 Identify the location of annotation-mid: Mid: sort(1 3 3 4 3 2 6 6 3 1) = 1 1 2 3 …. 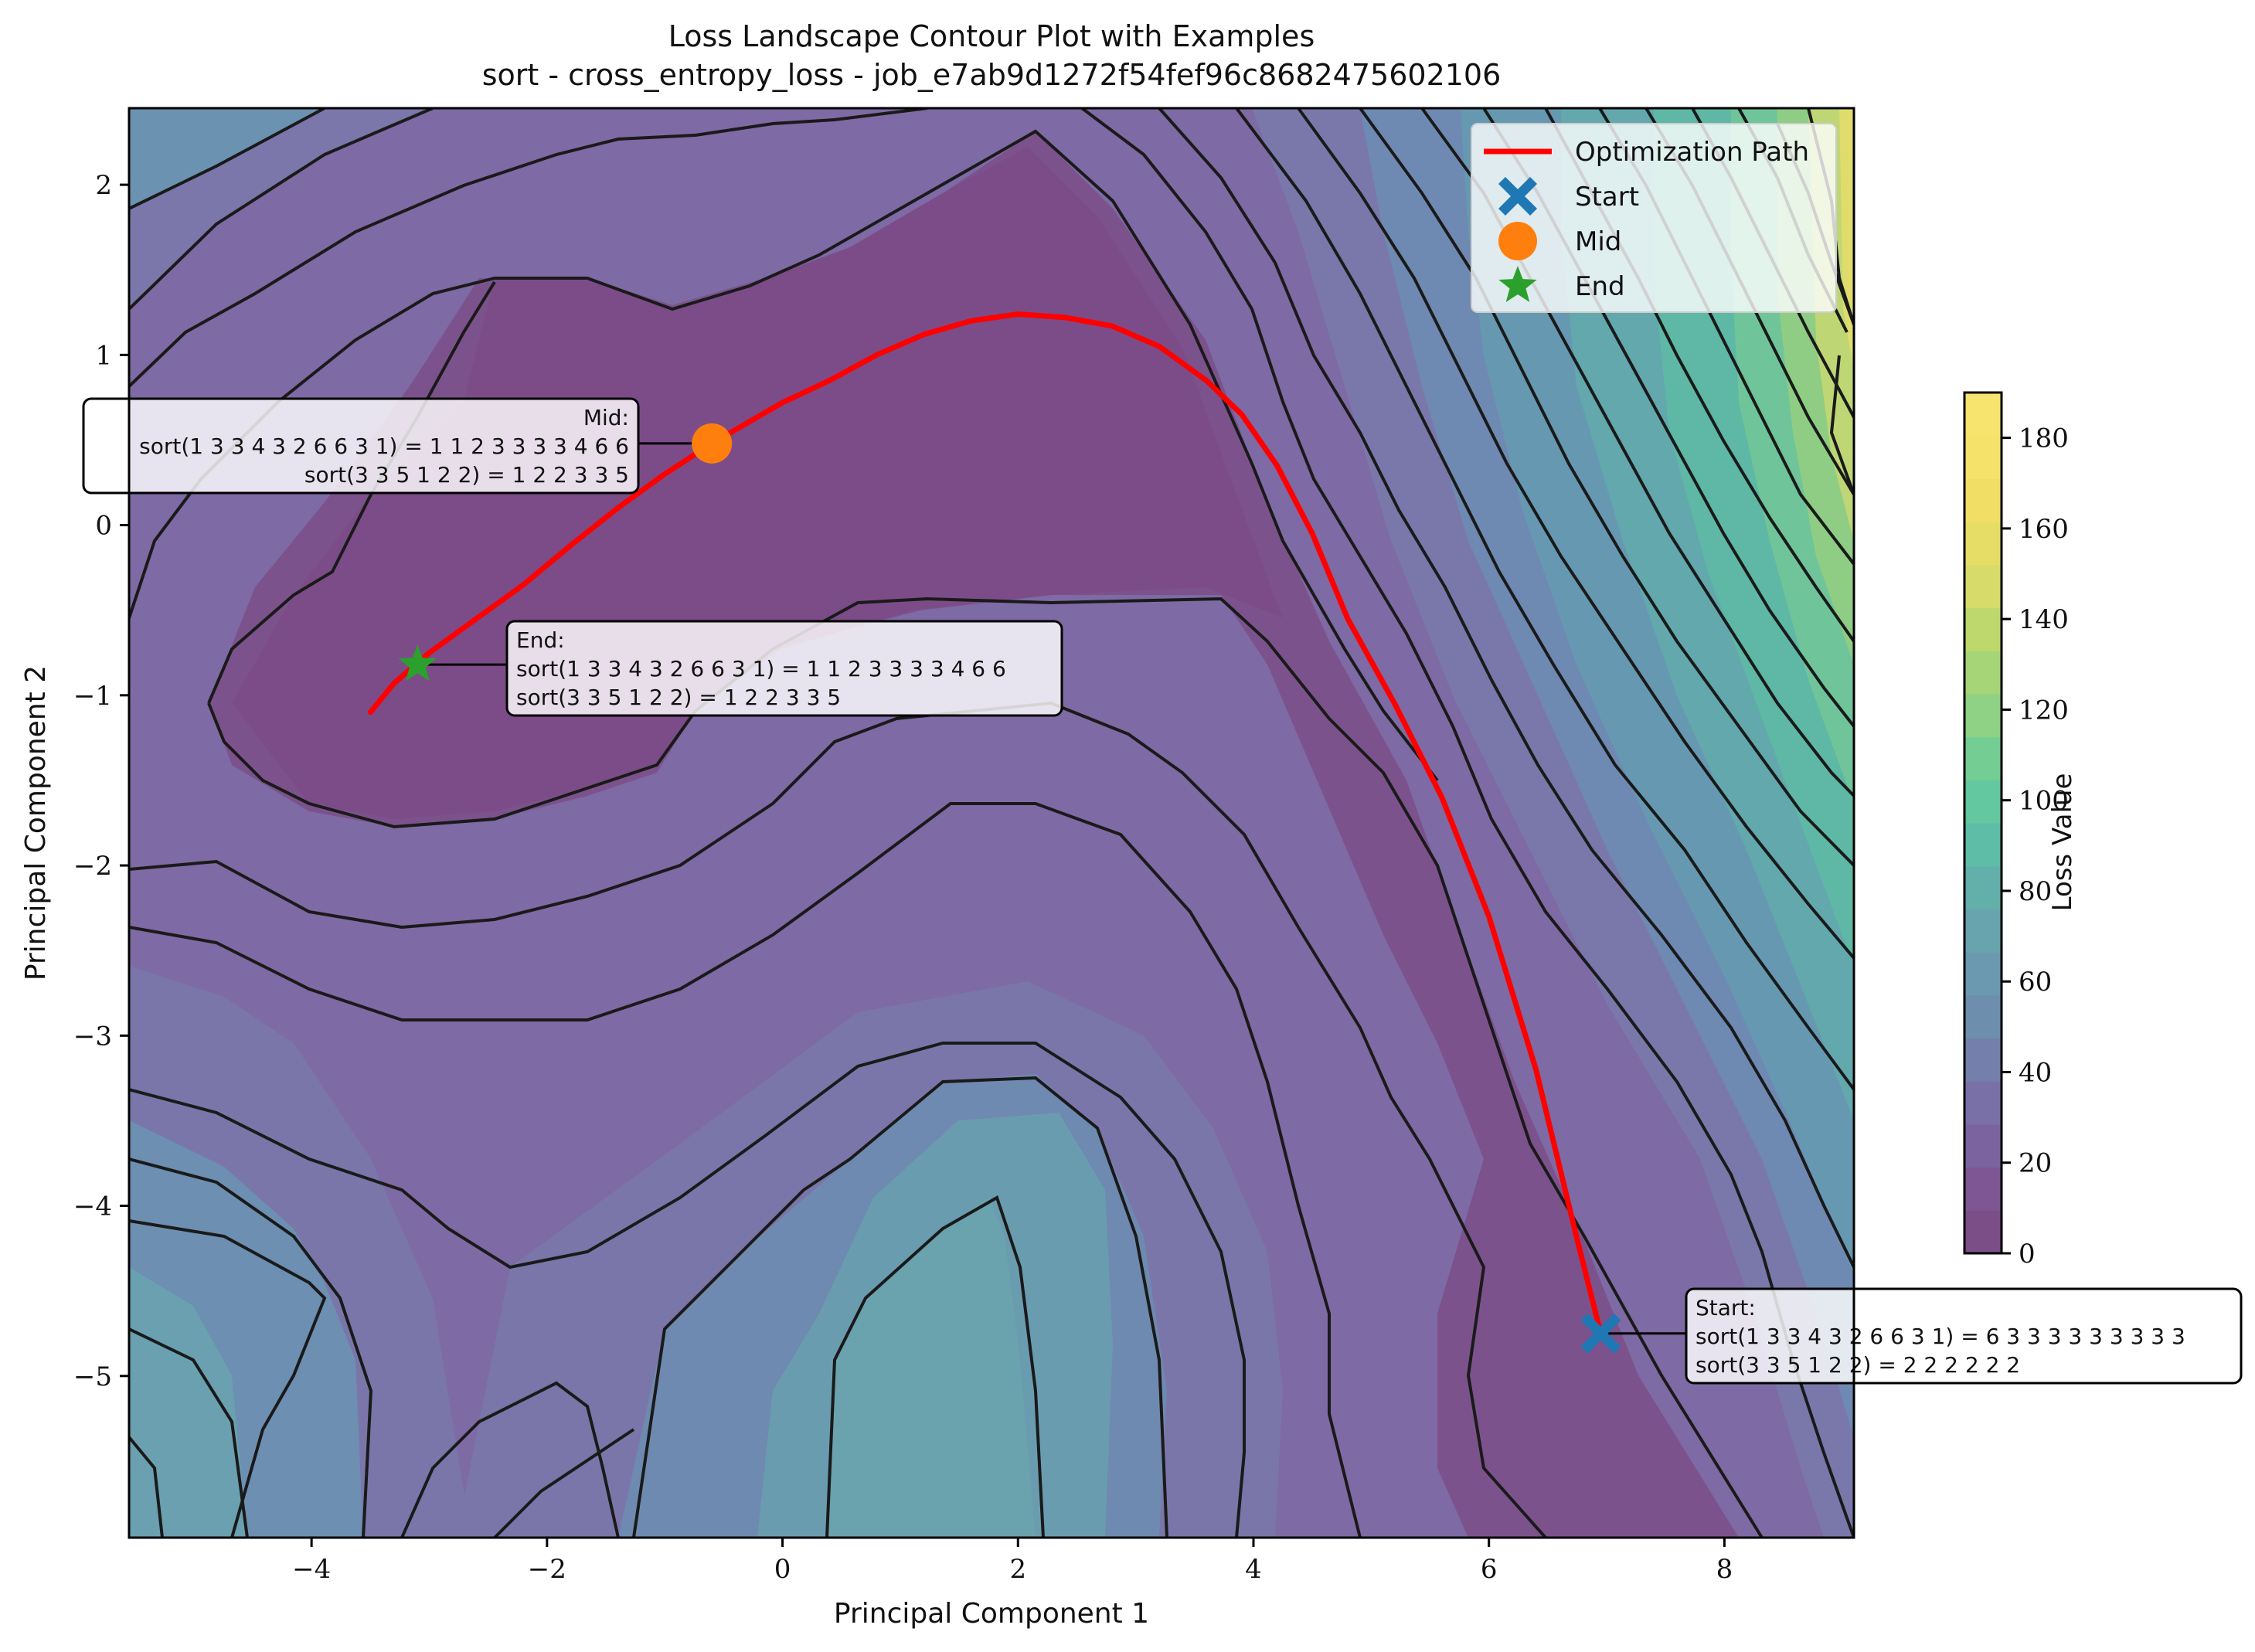
(397, 446).